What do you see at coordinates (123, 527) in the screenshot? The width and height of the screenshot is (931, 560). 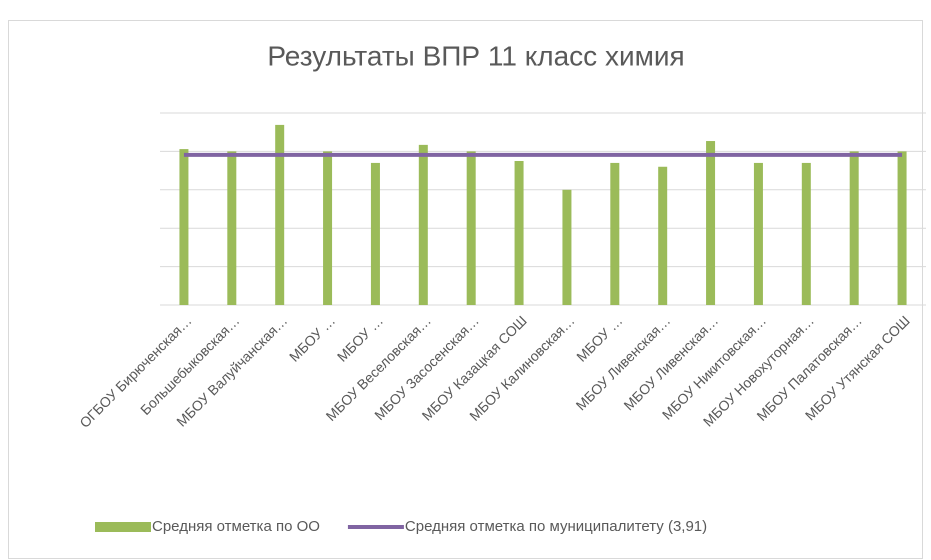 I see `legend-swatch` at bounding box center [123, 527].